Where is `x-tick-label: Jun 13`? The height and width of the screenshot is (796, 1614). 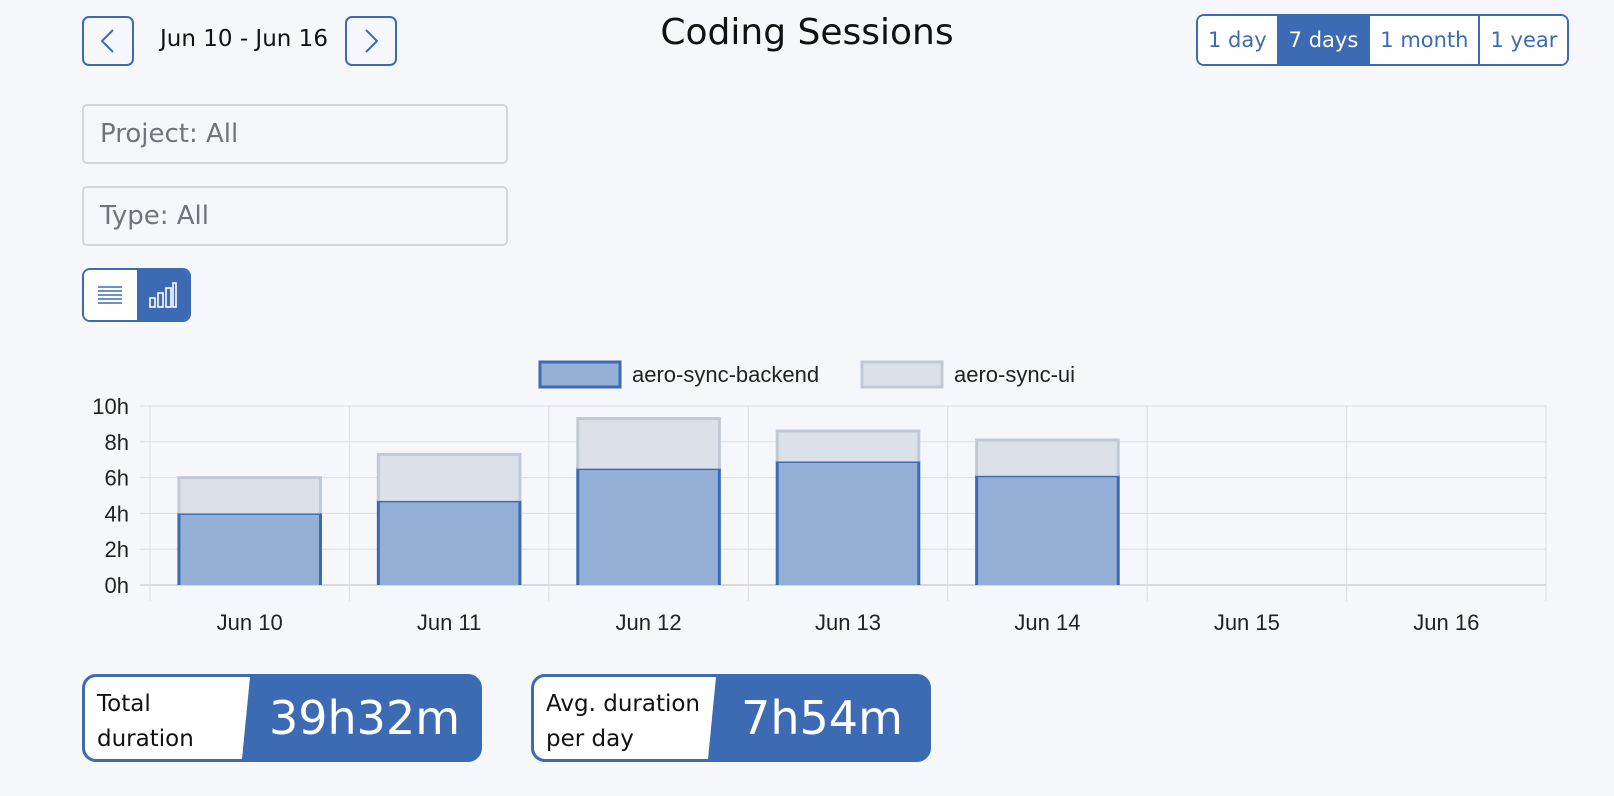 x-tick-label: Jun 13 is located at coordinates (848, 622).